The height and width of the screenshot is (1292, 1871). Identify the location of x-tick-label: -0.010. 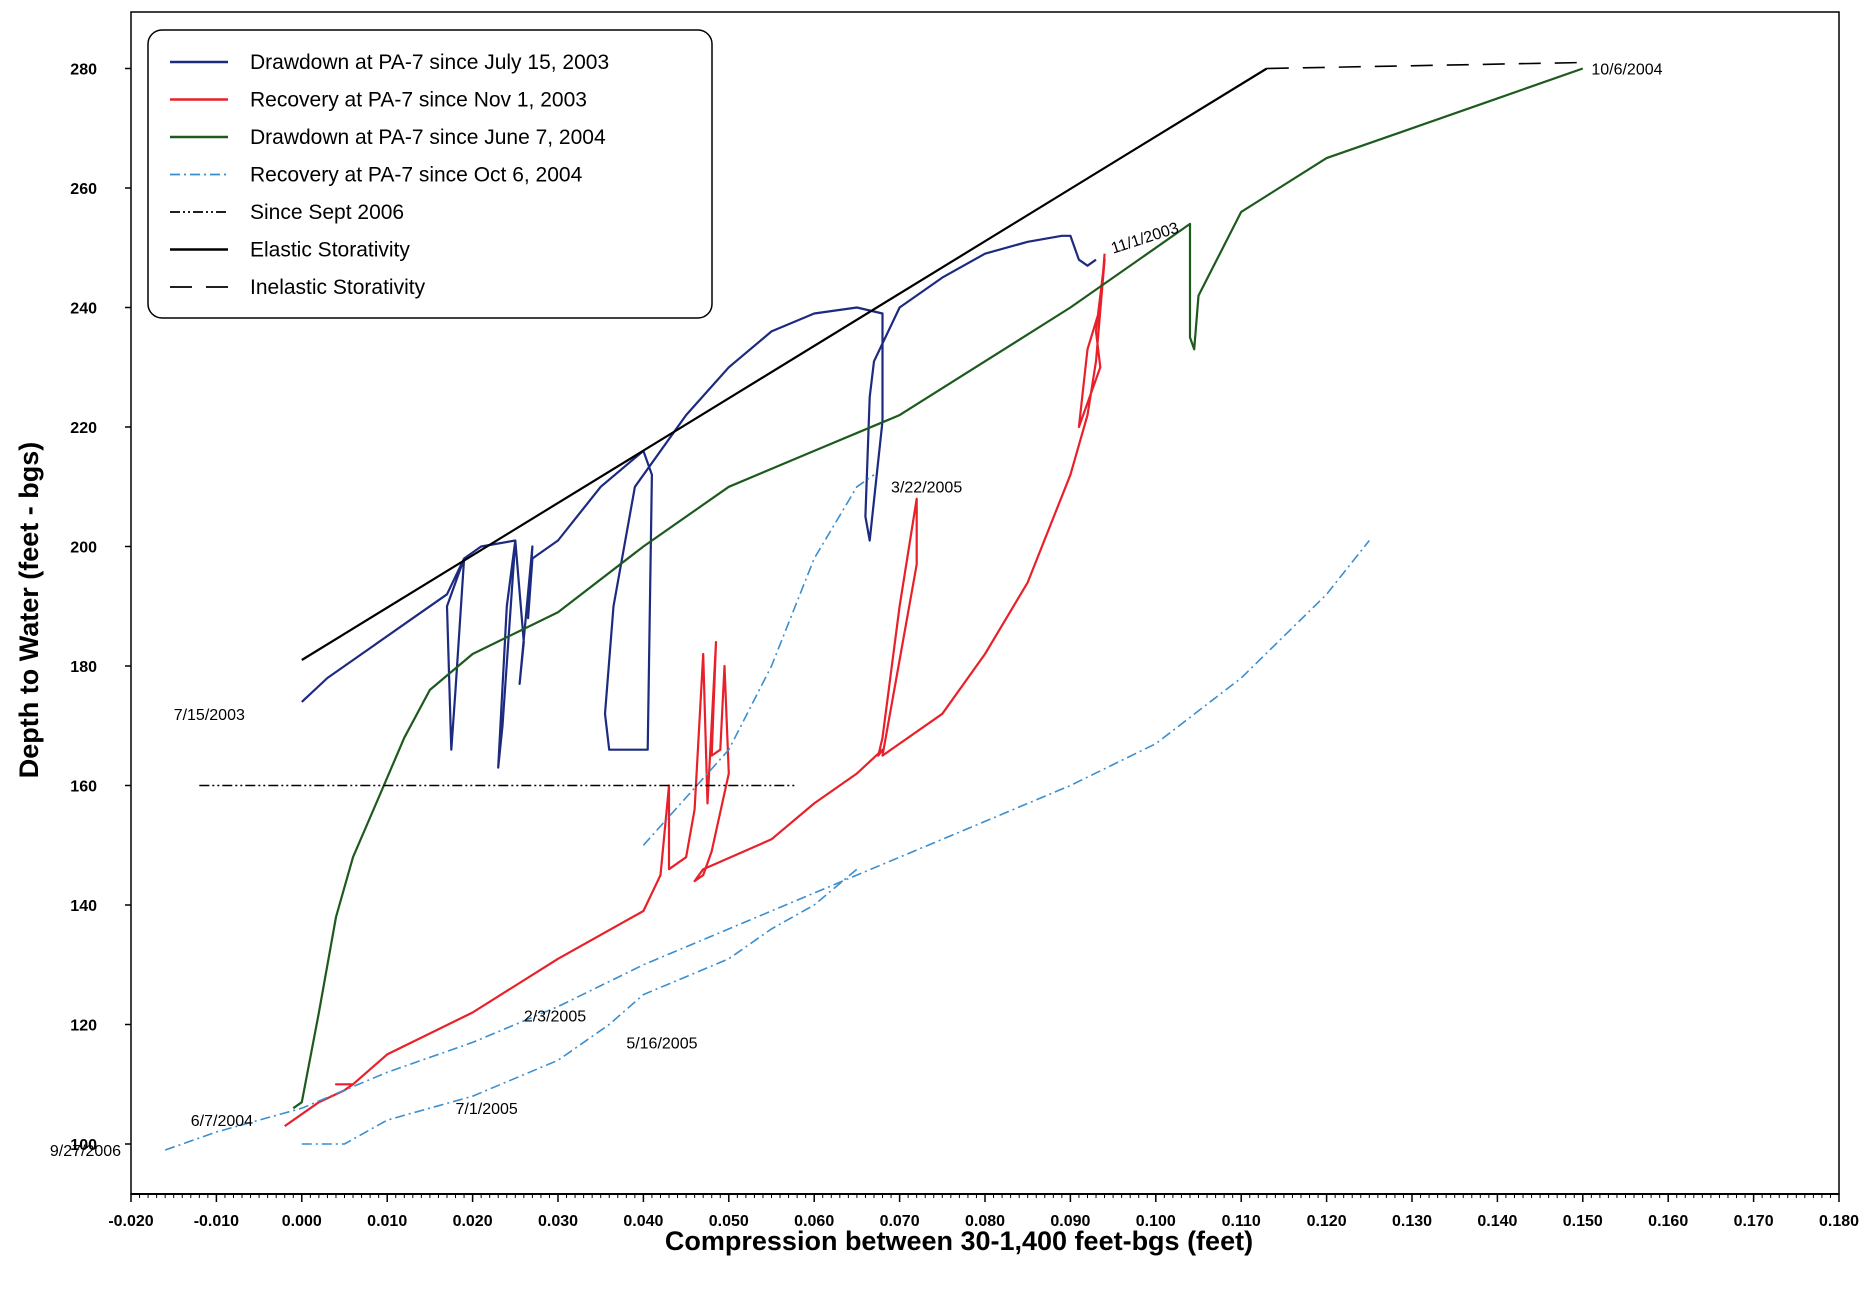
(216, 1221).